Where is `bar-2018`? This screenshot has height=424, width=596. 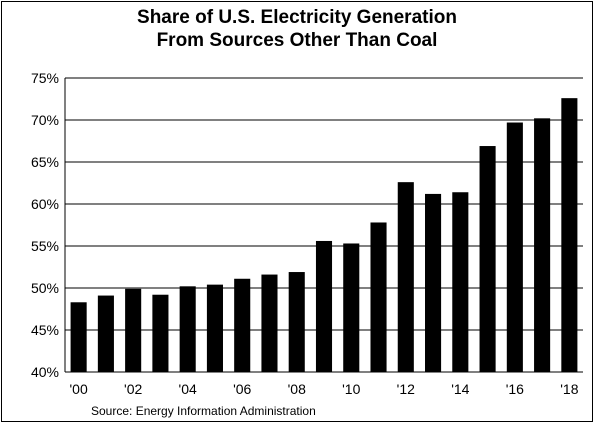
bar-2018 is located at coordinates (569, 235).